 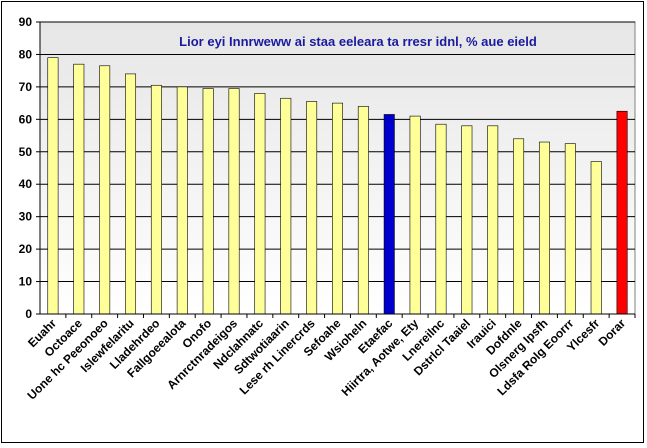 What do you see at coordinates (26, 217) in the screenshot?
I see `y-tick-label: 30` at bounding box center [26, 217].